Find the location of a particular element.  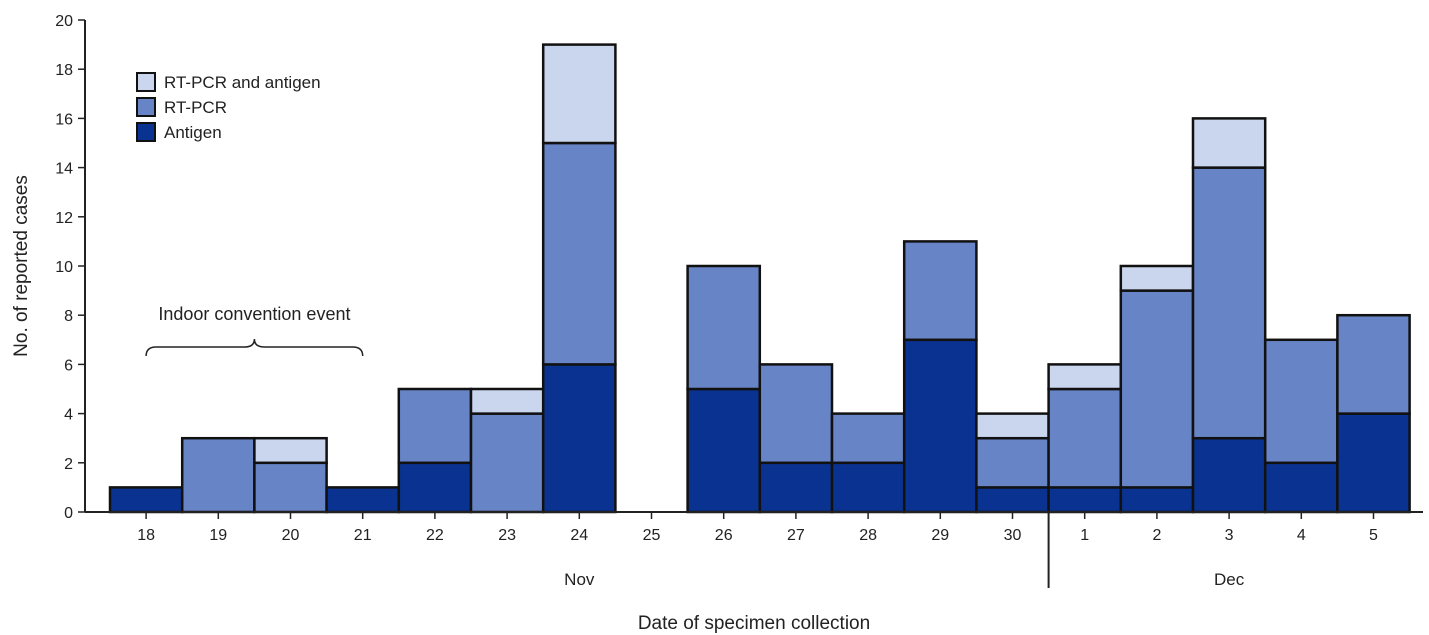

y-axis-title: No. of reported cases is located at coordinates (21, 266).